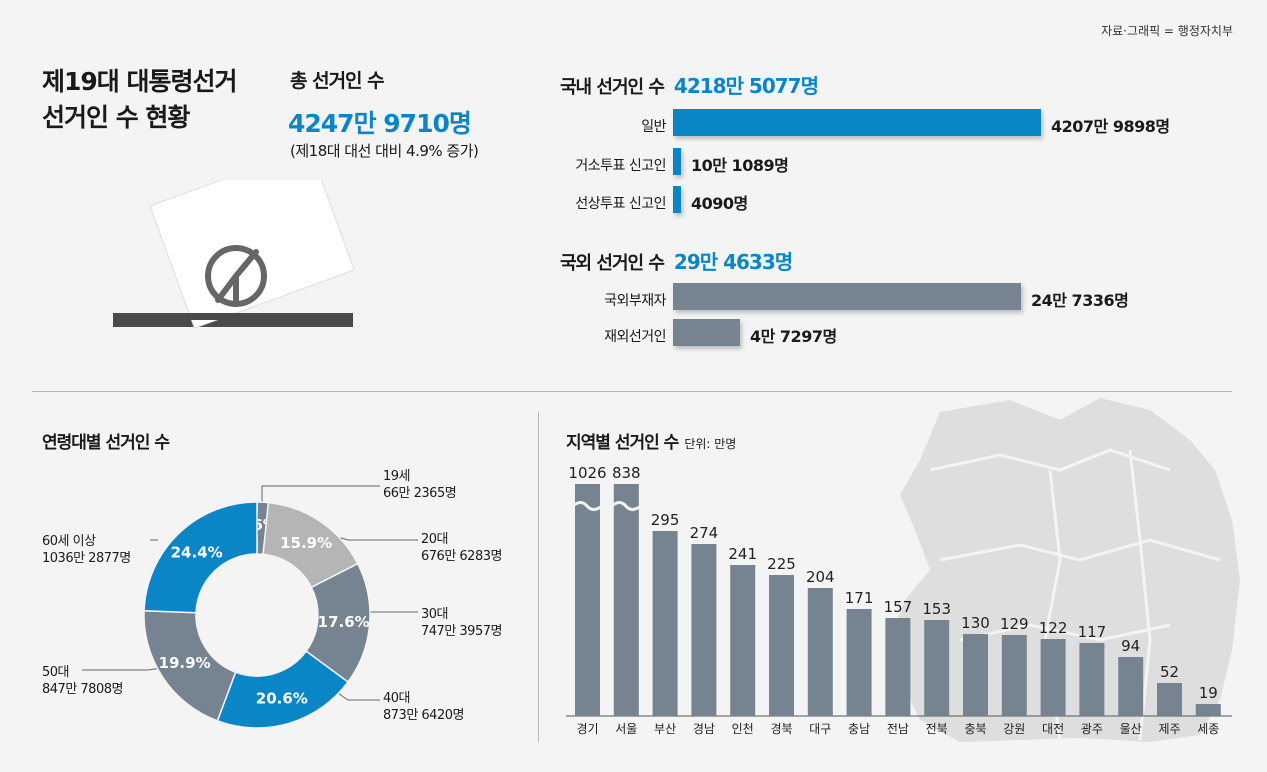 The height and width of the screenshot is (772, 1267). I want to click on region-category-label: 광주, so click(1092, 729).